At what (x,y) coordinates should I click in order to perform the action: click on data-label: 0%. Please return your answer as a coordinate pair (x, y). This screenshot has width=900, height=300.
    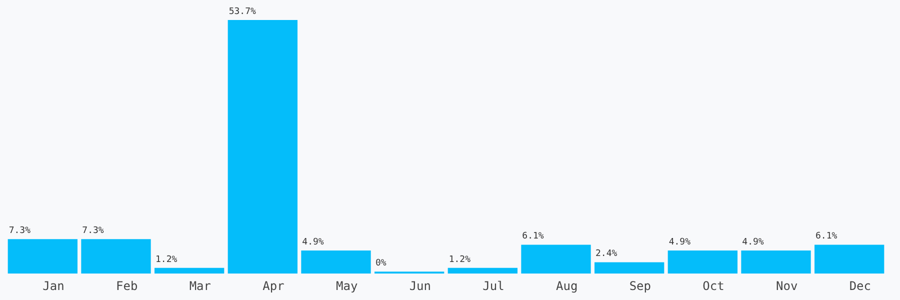
    Looking at the image, I should click on (381, 263).